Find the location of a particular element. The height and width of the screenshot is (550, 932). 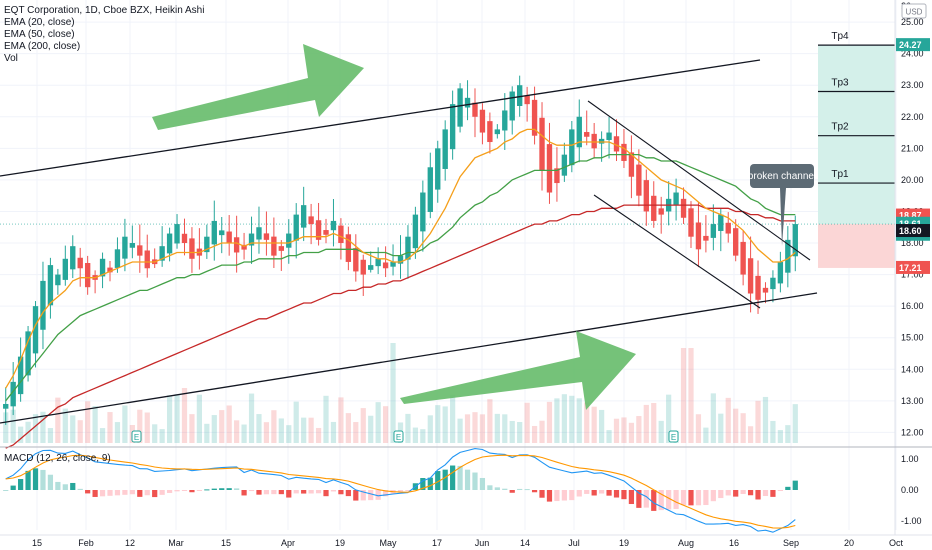

time-tick: Jul is located at coordinates (574, 543).